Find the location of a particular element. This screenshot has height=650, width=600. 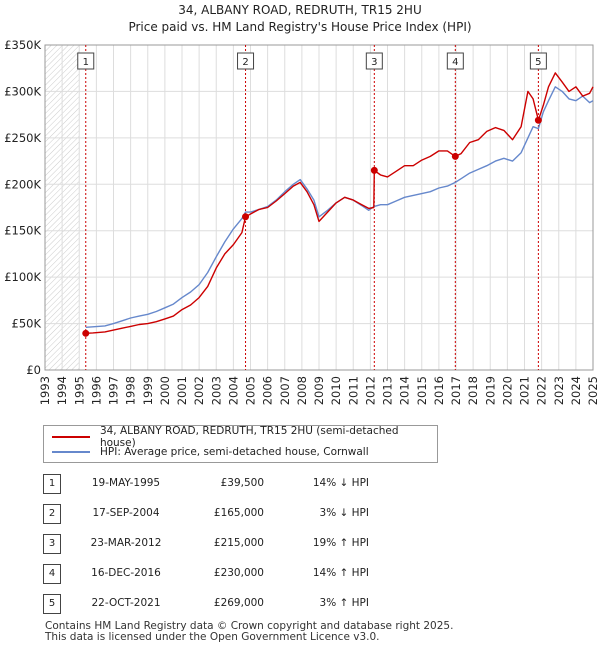

sale-marker-label: 3 is located at coordinates (374, 62).